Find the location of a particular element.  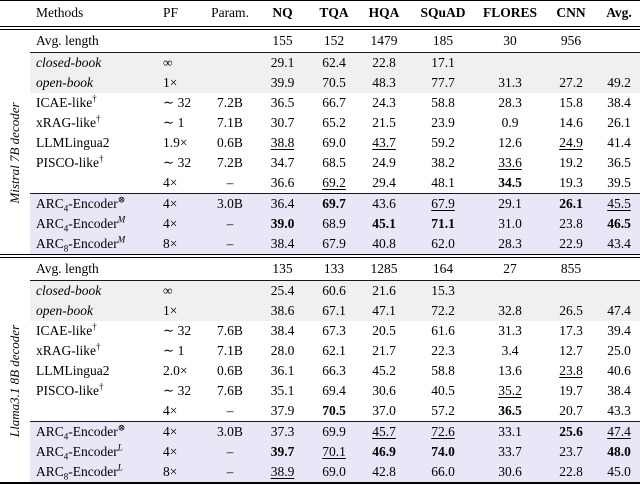

value-cell-flores: 30.6 is located at coordinates (510, 472).